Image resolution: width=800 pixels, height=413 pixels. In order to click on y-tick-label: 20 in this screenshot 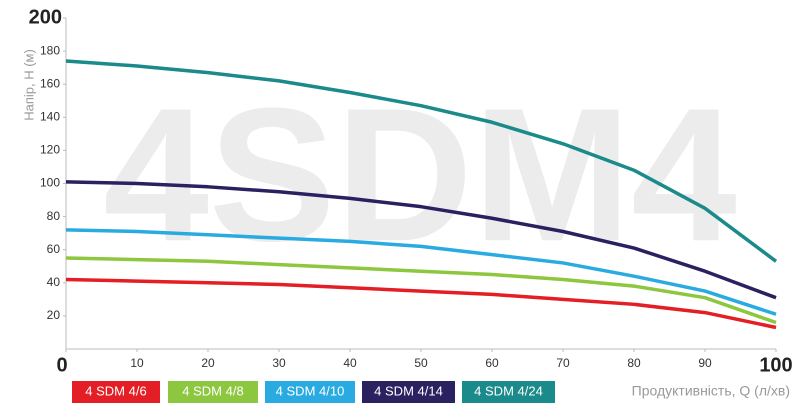, I will do `click(54, 315)`.